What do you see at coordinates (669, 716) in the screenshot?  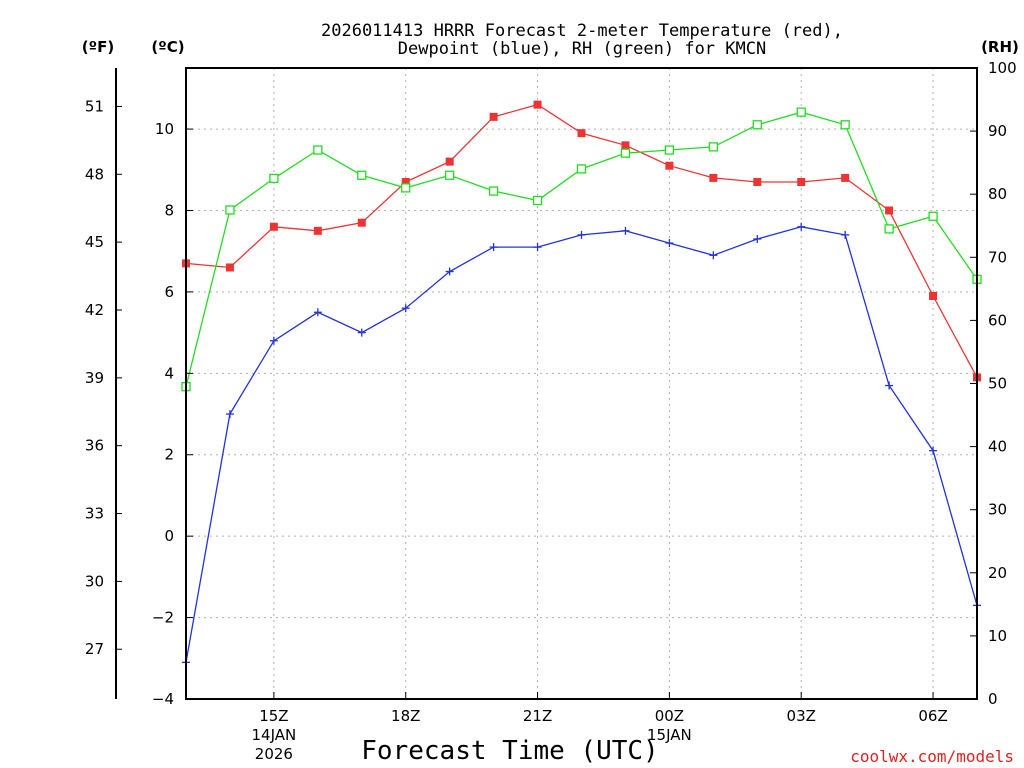 I see `x-tick-label: 00Z` at bounding box center [669, 716].